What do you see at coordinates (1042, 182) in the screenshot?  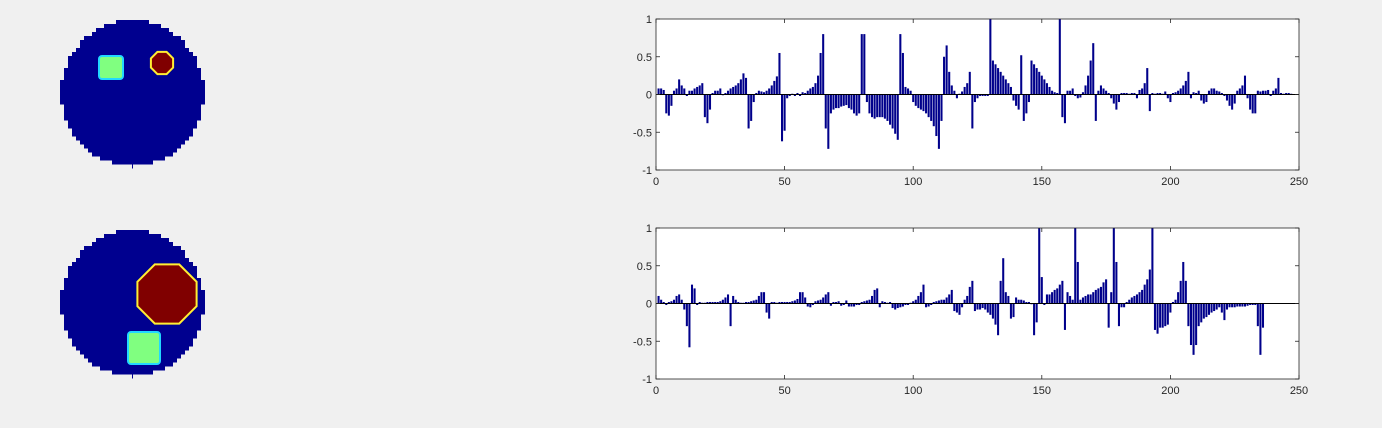 I see `x-tick-label: 150` at bounding box center [1042, 182].